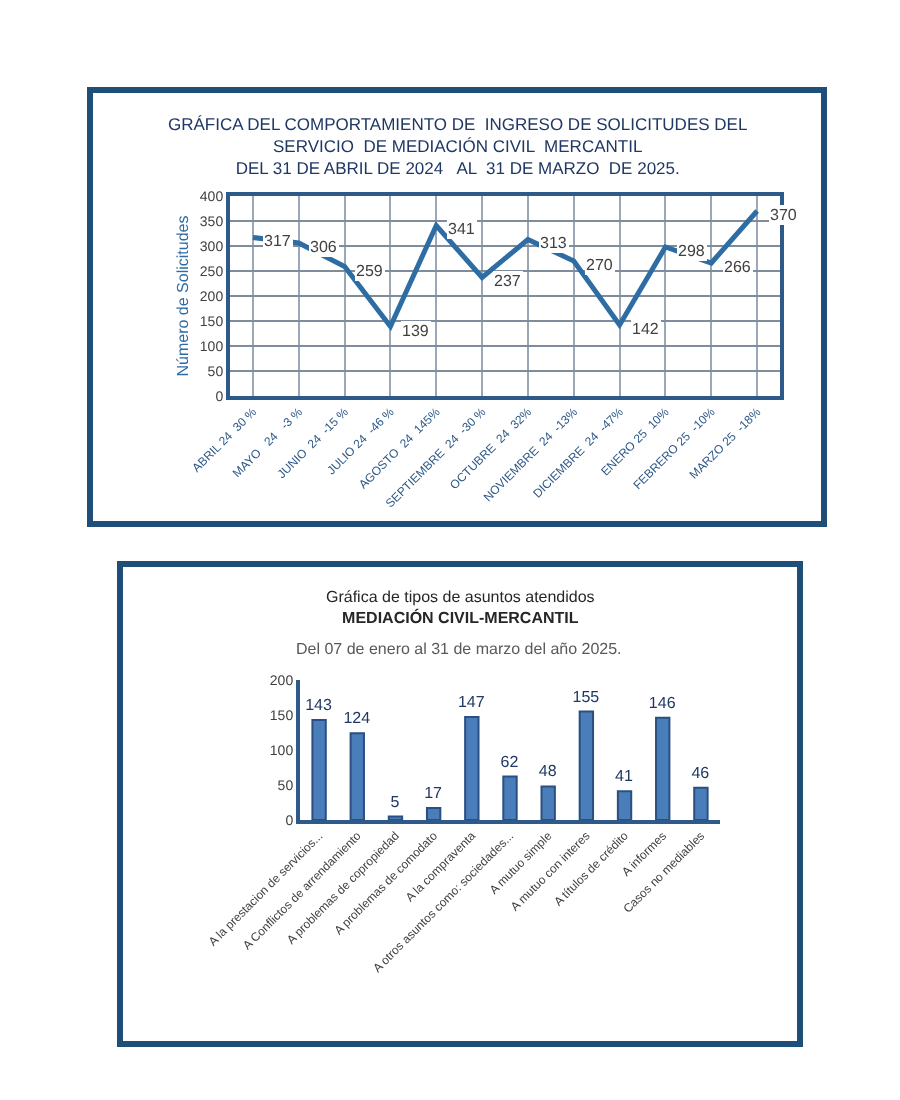 The height and width of the screenshot is (1100, 900). What do you see at coordinates (510, 761) in the screenshot?
I see `data-label: 62` at bounding box center [510, 761].